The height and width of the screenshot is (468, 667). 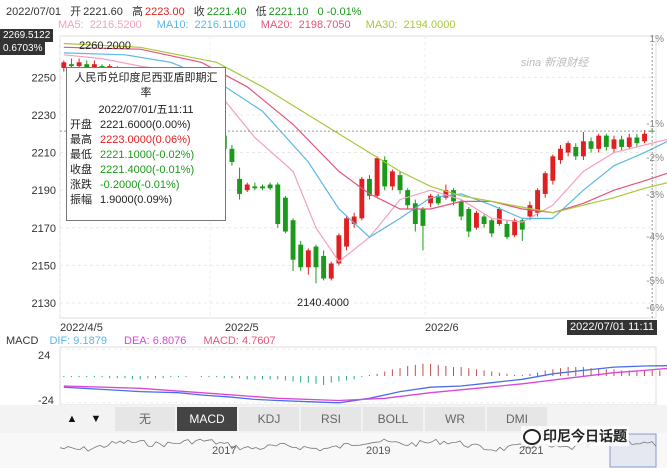 What do you see at coordinates (46, 401) in the screenshot?
I see `macd-bottom-tick: -24` at bounding box center [46, 401].